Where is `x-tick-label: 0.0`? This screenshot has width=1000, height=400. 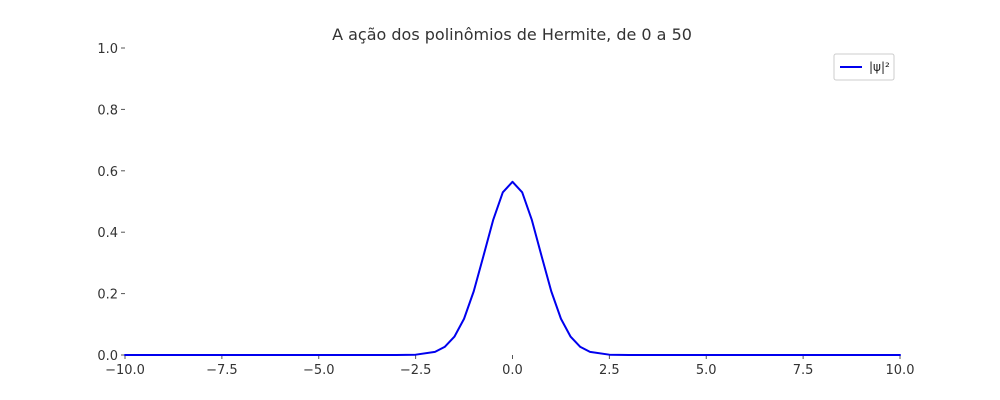 x-tick-label: 0.0 is located at coordinates (512, 370).